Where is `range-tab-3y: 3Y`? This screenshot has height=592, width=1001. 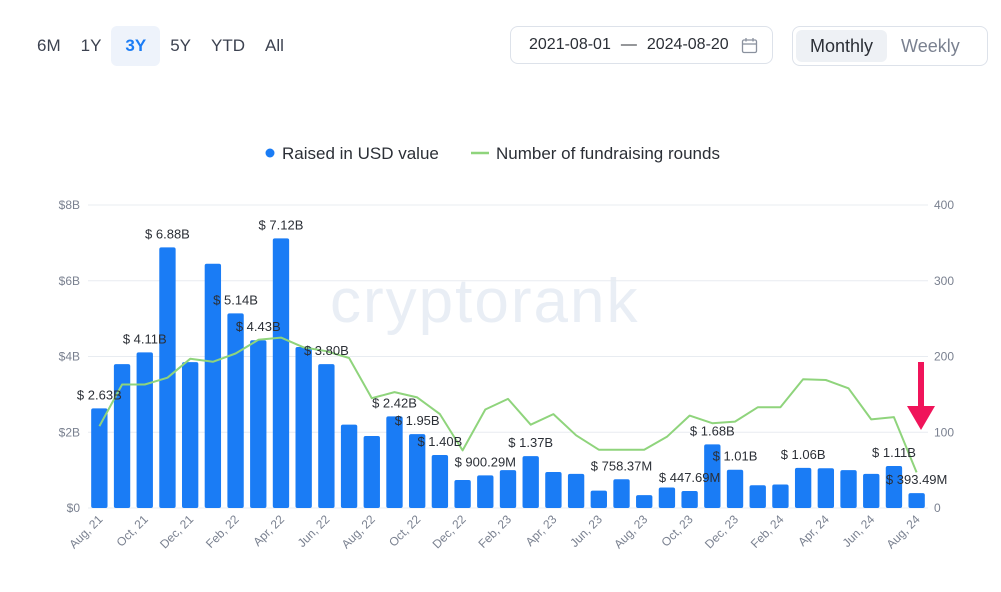 range-tab-3y: 3Y is located at coordinates (136, 46).